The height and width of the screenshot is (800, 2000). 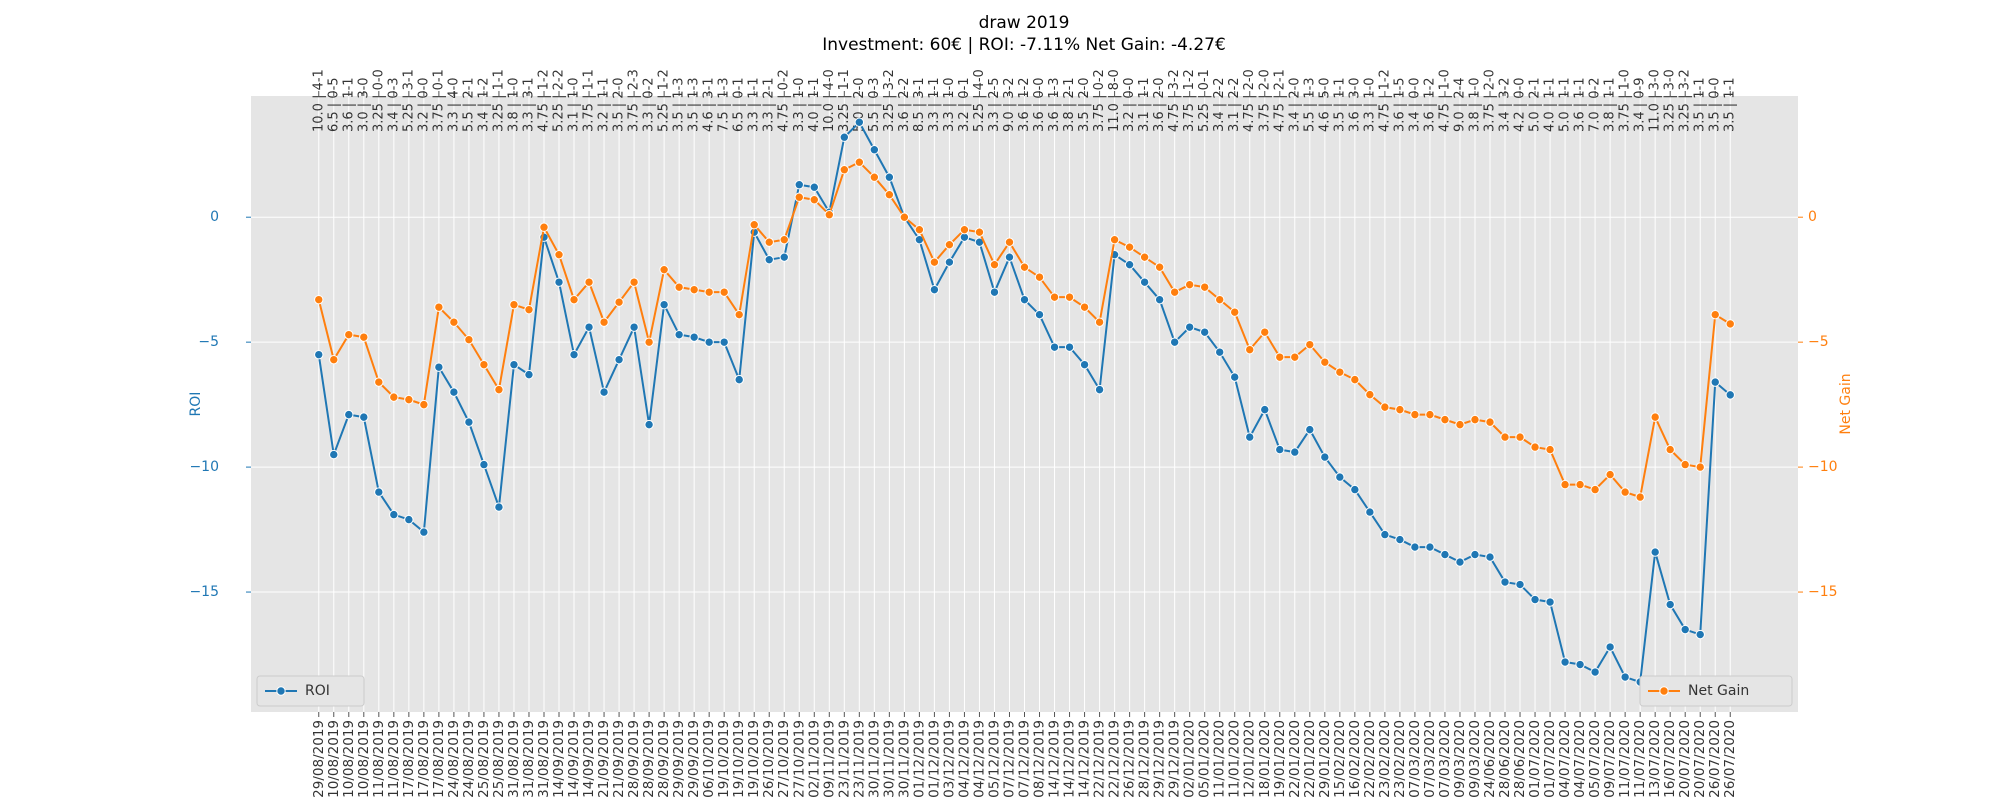 I want to click on x2-tick-label: 5.5 | 2-1, so click(x=468, y=104).